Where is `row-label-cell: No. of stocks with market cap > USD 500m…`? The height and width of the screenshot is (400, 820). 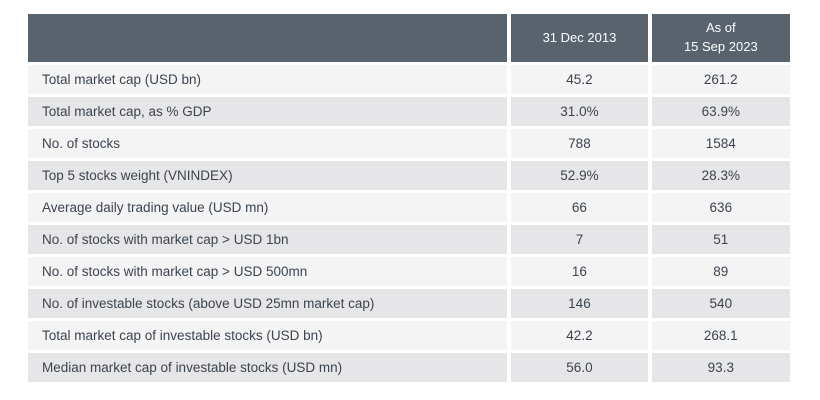 row-label-cell: No. of stocks with market cap > USD 500m… is located at coordinates (268, 271).